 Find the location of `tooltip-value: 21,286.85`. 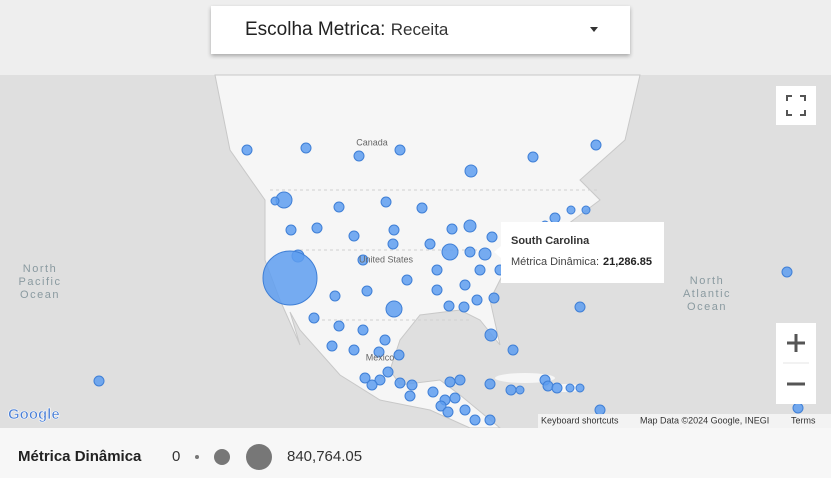

tooltip-value: 21,286.85 is located at coordinates (627, 262).